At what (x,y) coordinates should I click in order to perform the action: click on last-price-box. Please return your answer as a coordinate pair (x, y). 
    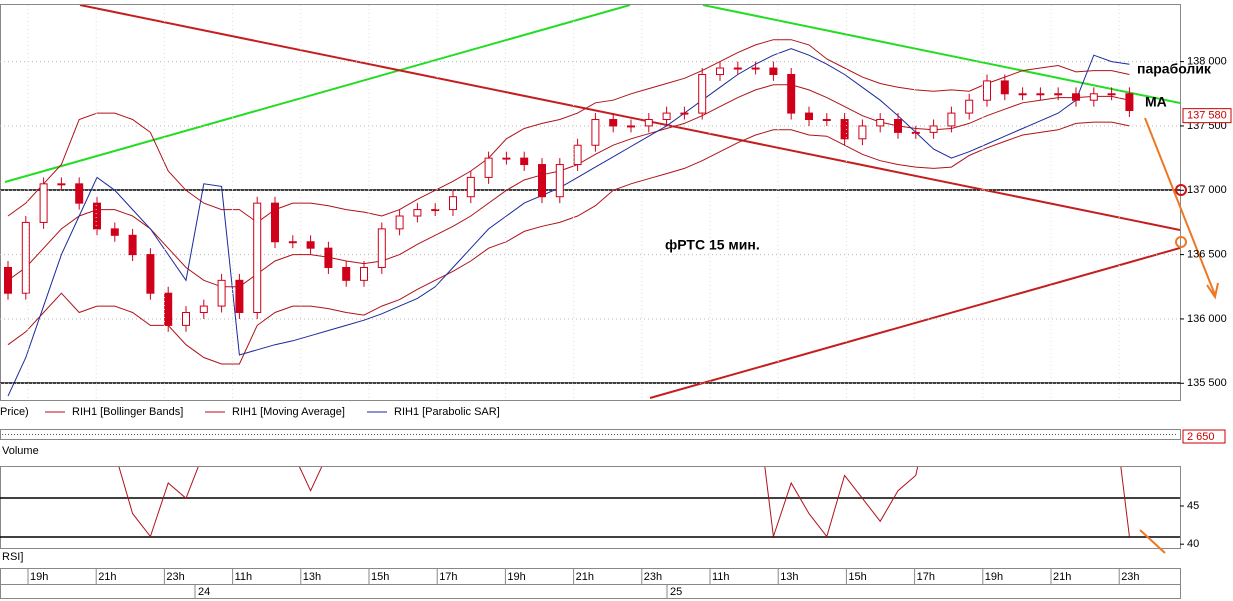
    Looking at the image, I should click on (1207, 116).